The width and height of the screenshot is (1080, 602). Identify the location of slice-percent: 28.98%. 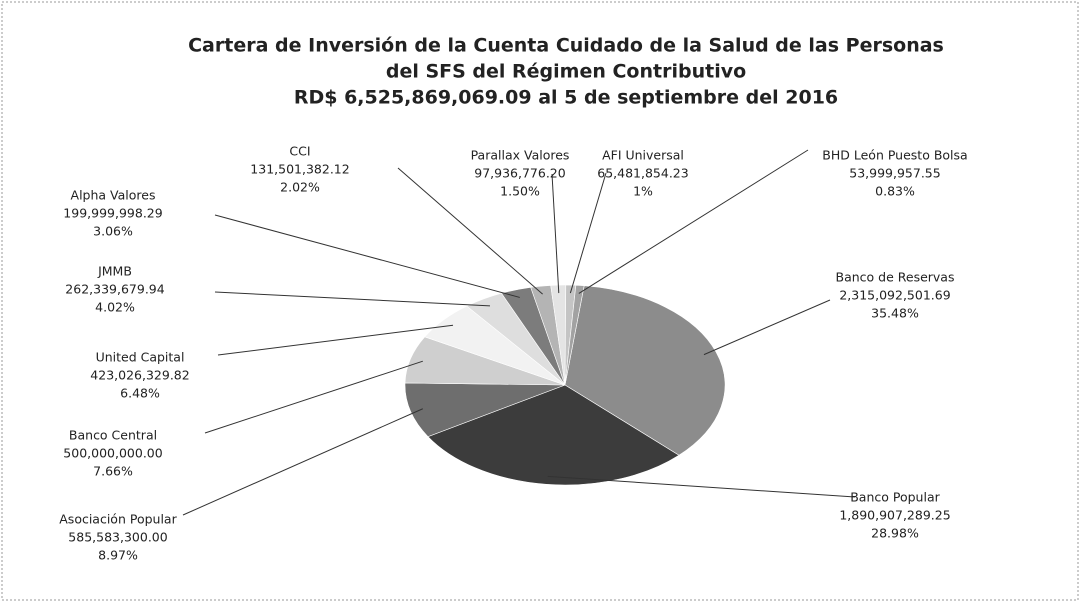
(895, 533).